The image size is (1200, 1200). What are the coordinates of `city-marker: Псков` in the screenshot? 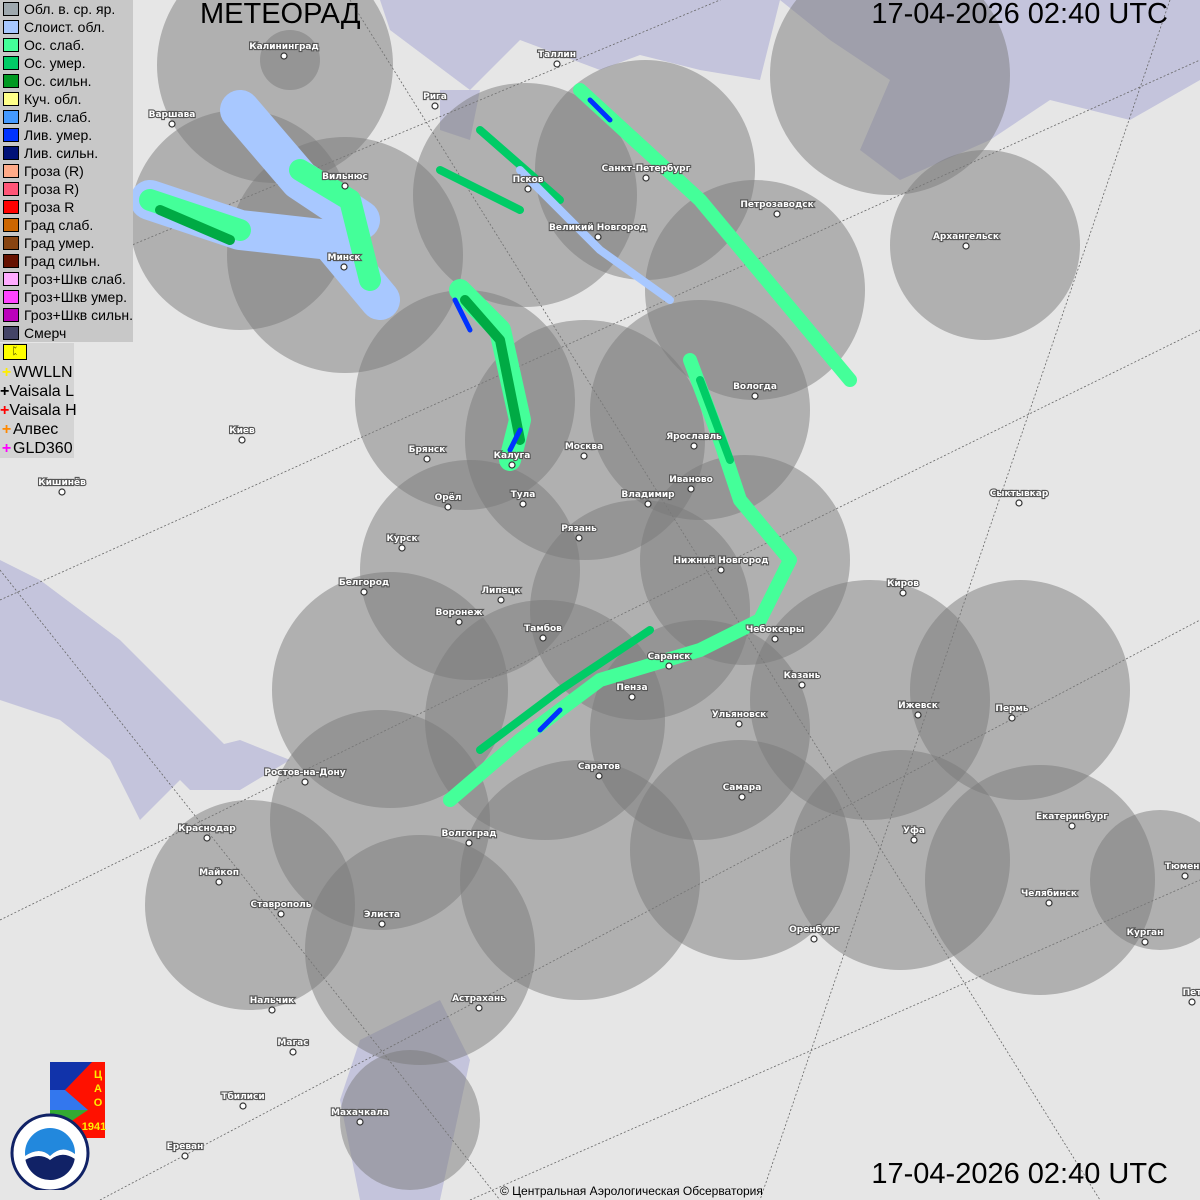 It's located at (528, 183).